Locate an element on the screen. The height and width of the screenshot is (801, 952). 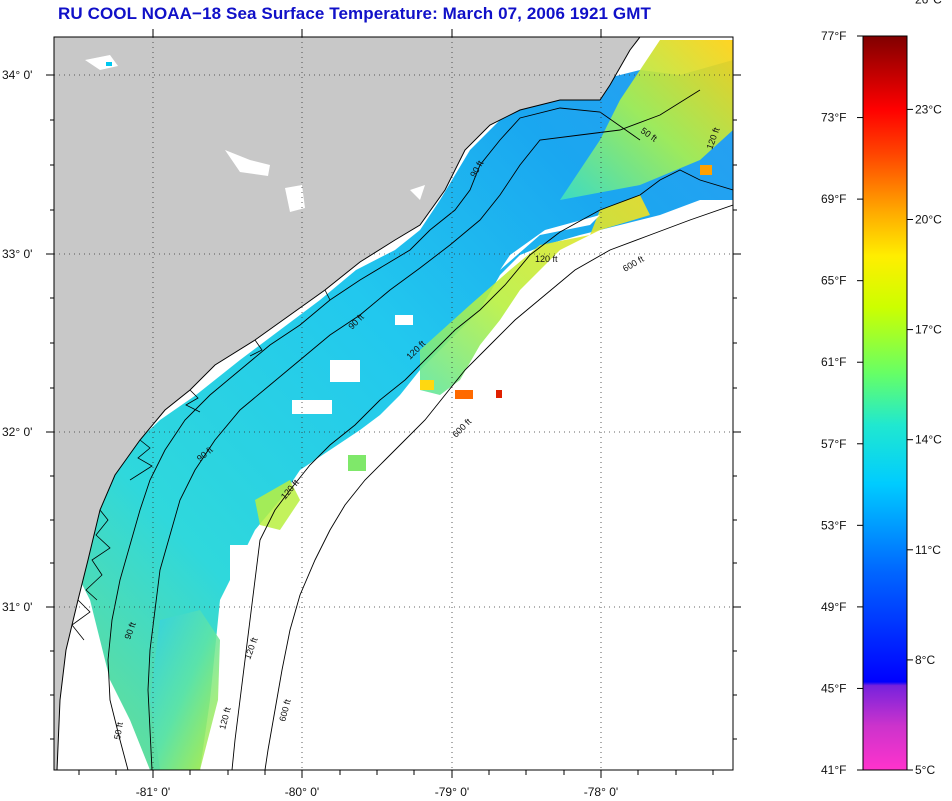
lat-label: 33° 0' is located at coordinates (17, 254).